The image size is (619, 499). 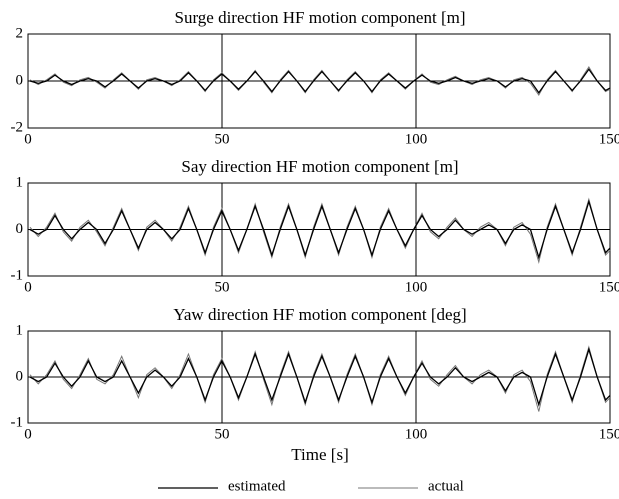 What do you see at coordinates (319, 454) in the screenshot?
I see `x-axis-label: Time [s]` at bounding box center [319, 454].